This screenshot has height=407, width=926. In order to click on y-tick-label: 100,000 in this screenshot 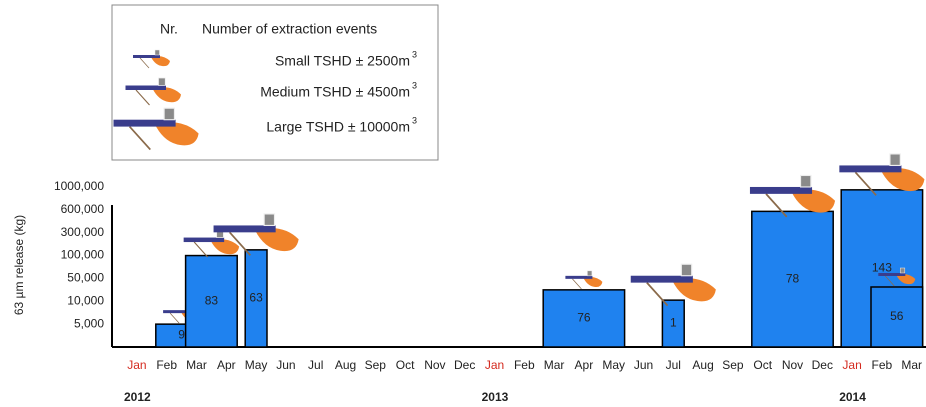, I will do `click(83, 255)`.